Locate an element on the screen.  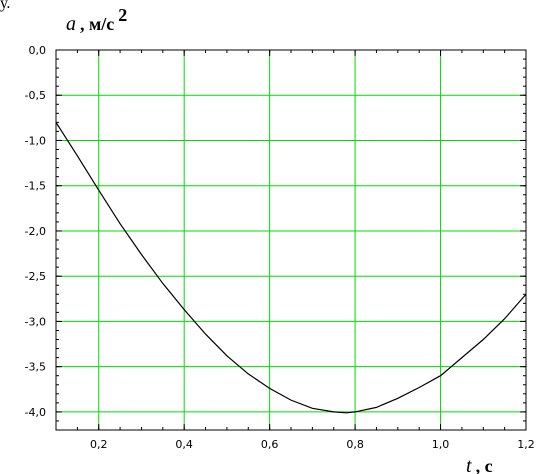
page-fragment-text: у. is located at coordinates (5, 6).